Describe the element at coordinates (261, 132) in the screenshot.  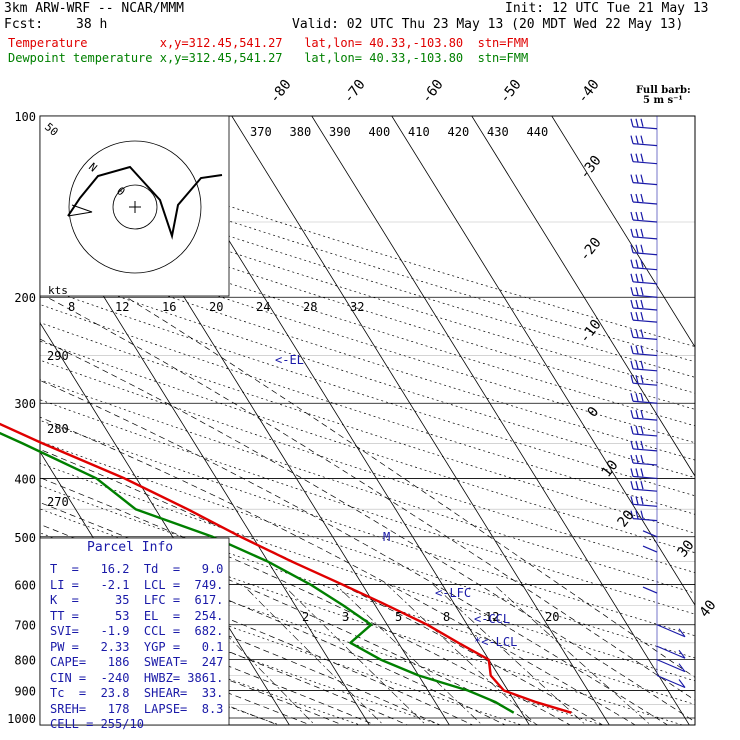
I see `theta-label-370: 370` at that location.